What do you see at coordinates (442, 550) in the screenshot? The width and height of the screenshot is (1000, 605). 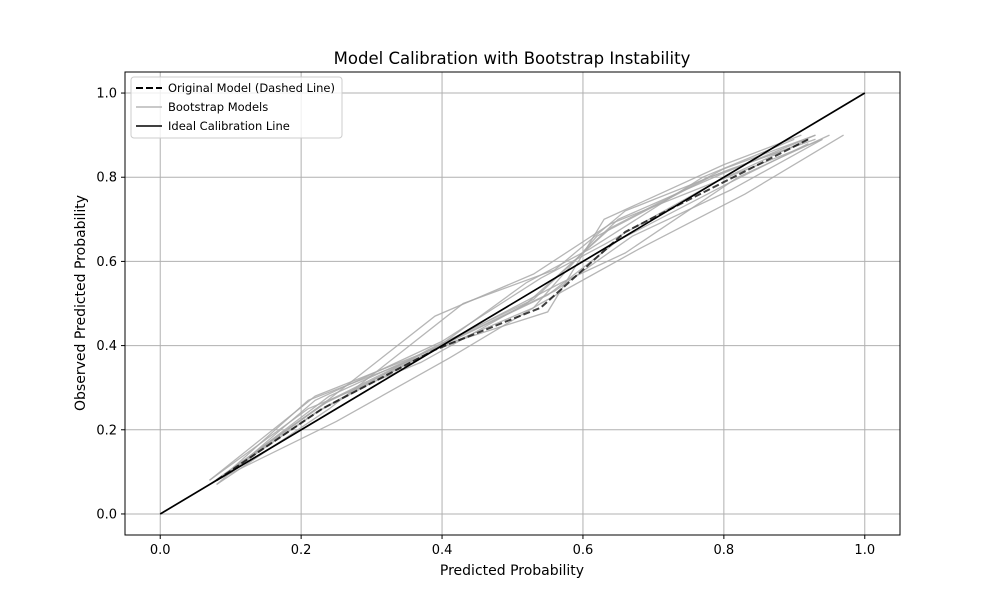 I see `x-tick-label: 0.4` at bounding box center [442, 550].